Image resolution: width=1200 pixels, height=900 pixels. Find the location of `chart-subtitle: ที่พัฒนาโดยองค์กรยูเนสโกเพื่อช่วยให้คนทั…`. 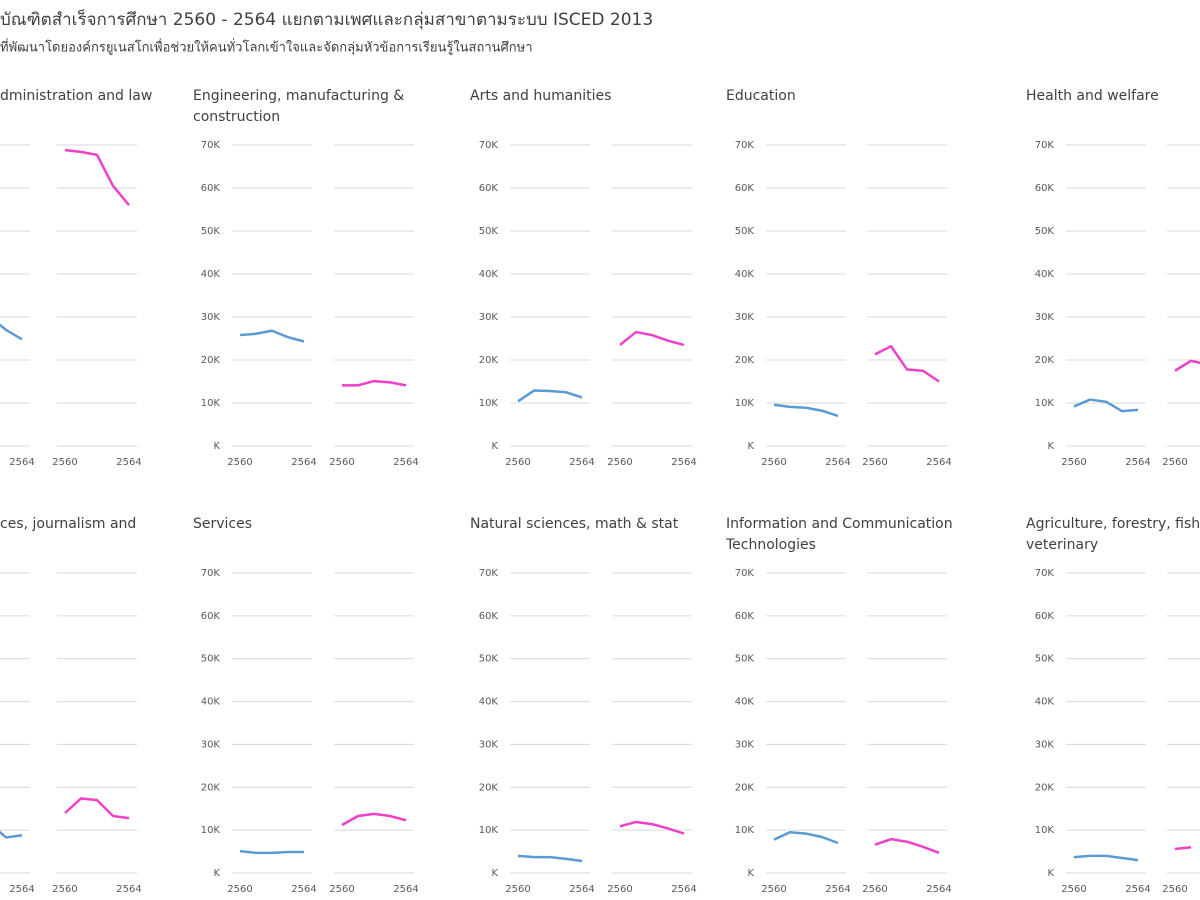

chart-subtitle: ที่พัฒนาโดยองค์กรยูเนสโกเพื่อช่วยให้คนทั… is located at coordinates (266, 47).